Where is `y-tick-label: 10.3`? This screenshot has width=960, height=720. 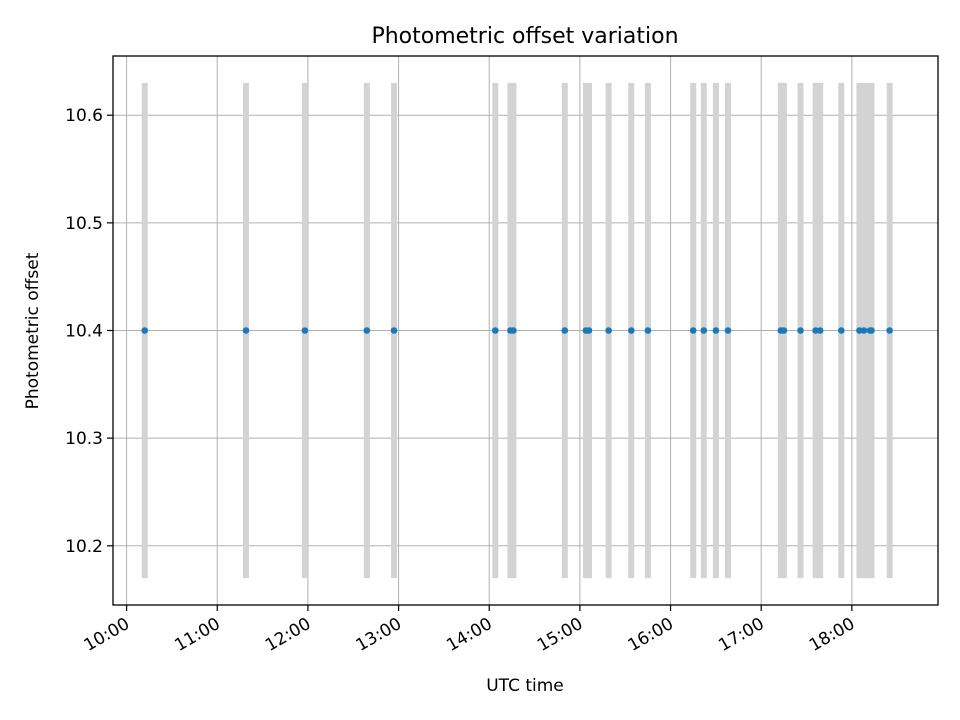 y-tick-label: 10.3 is located at coordinates (84, 439).